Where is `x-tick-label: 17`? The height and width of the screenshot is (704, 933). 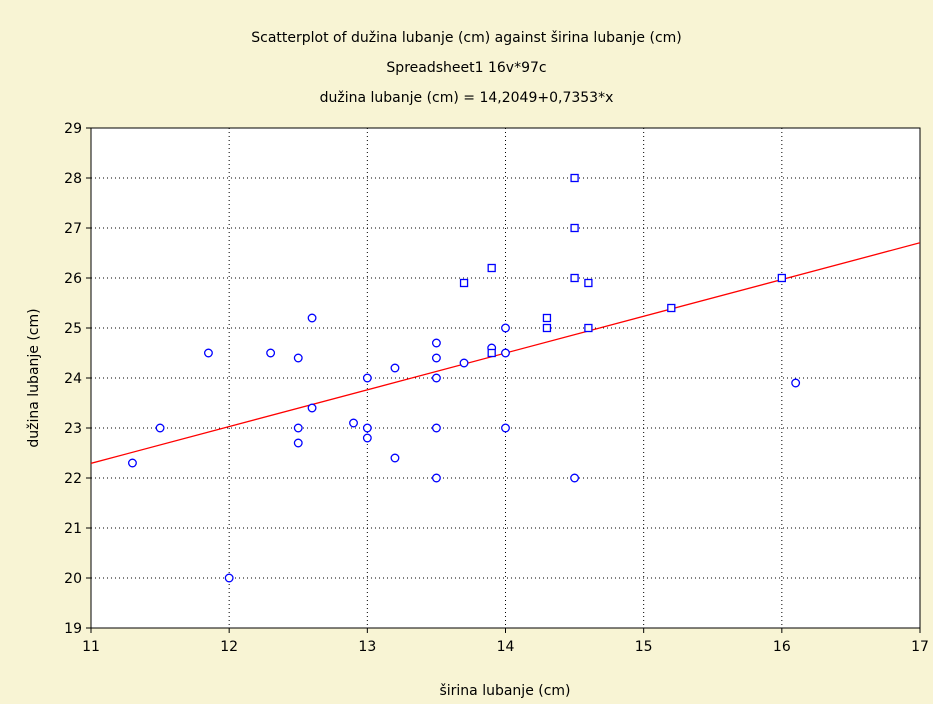 x-tick-label: 17 is located at coordinates (920, 647).